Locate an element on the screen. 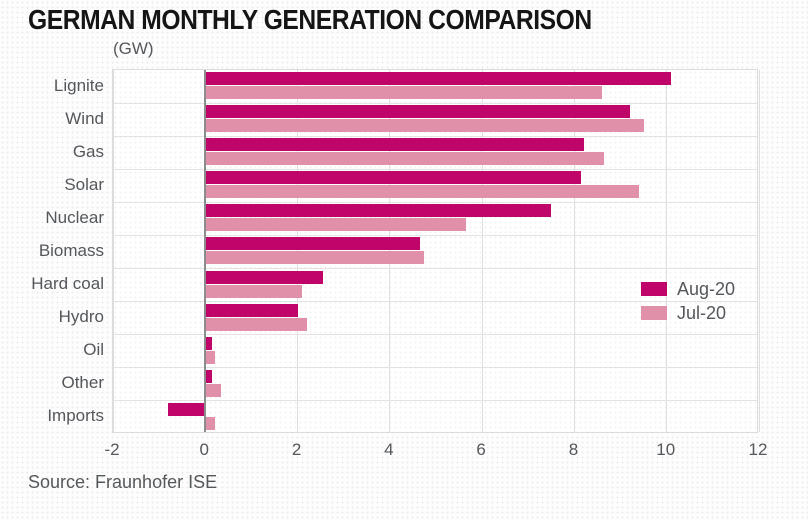 The height and width of the screenshot is (520, 808). category-label-wind: Wind is located at coordinates (84, 118).